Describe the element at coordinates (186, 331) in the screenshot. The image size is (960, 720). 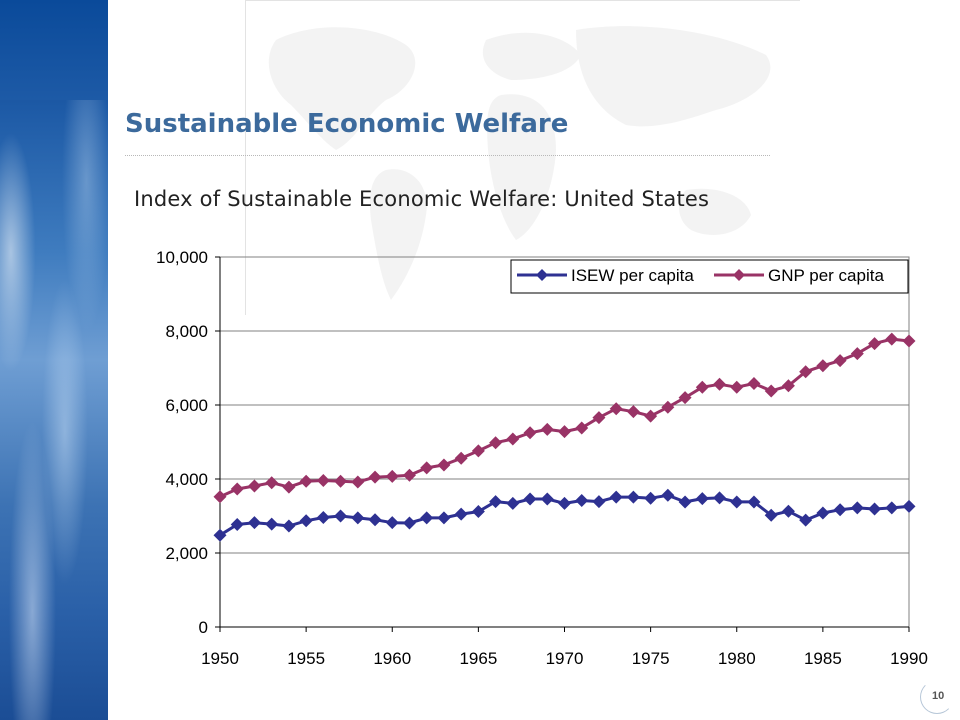
I see `y-tick-label: 8,000` at that location.